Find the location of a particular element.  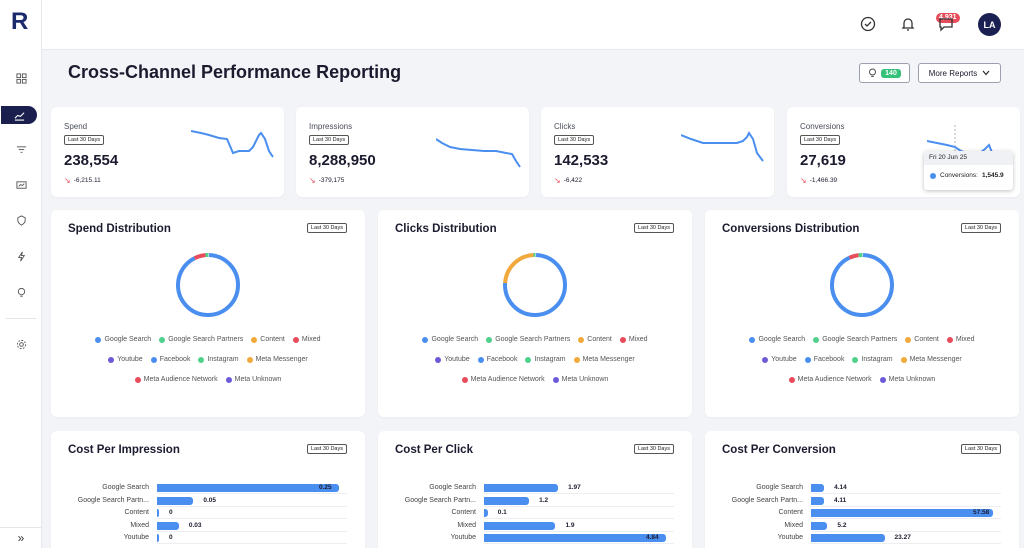

filter-icon is located at coordinates (21, 150).